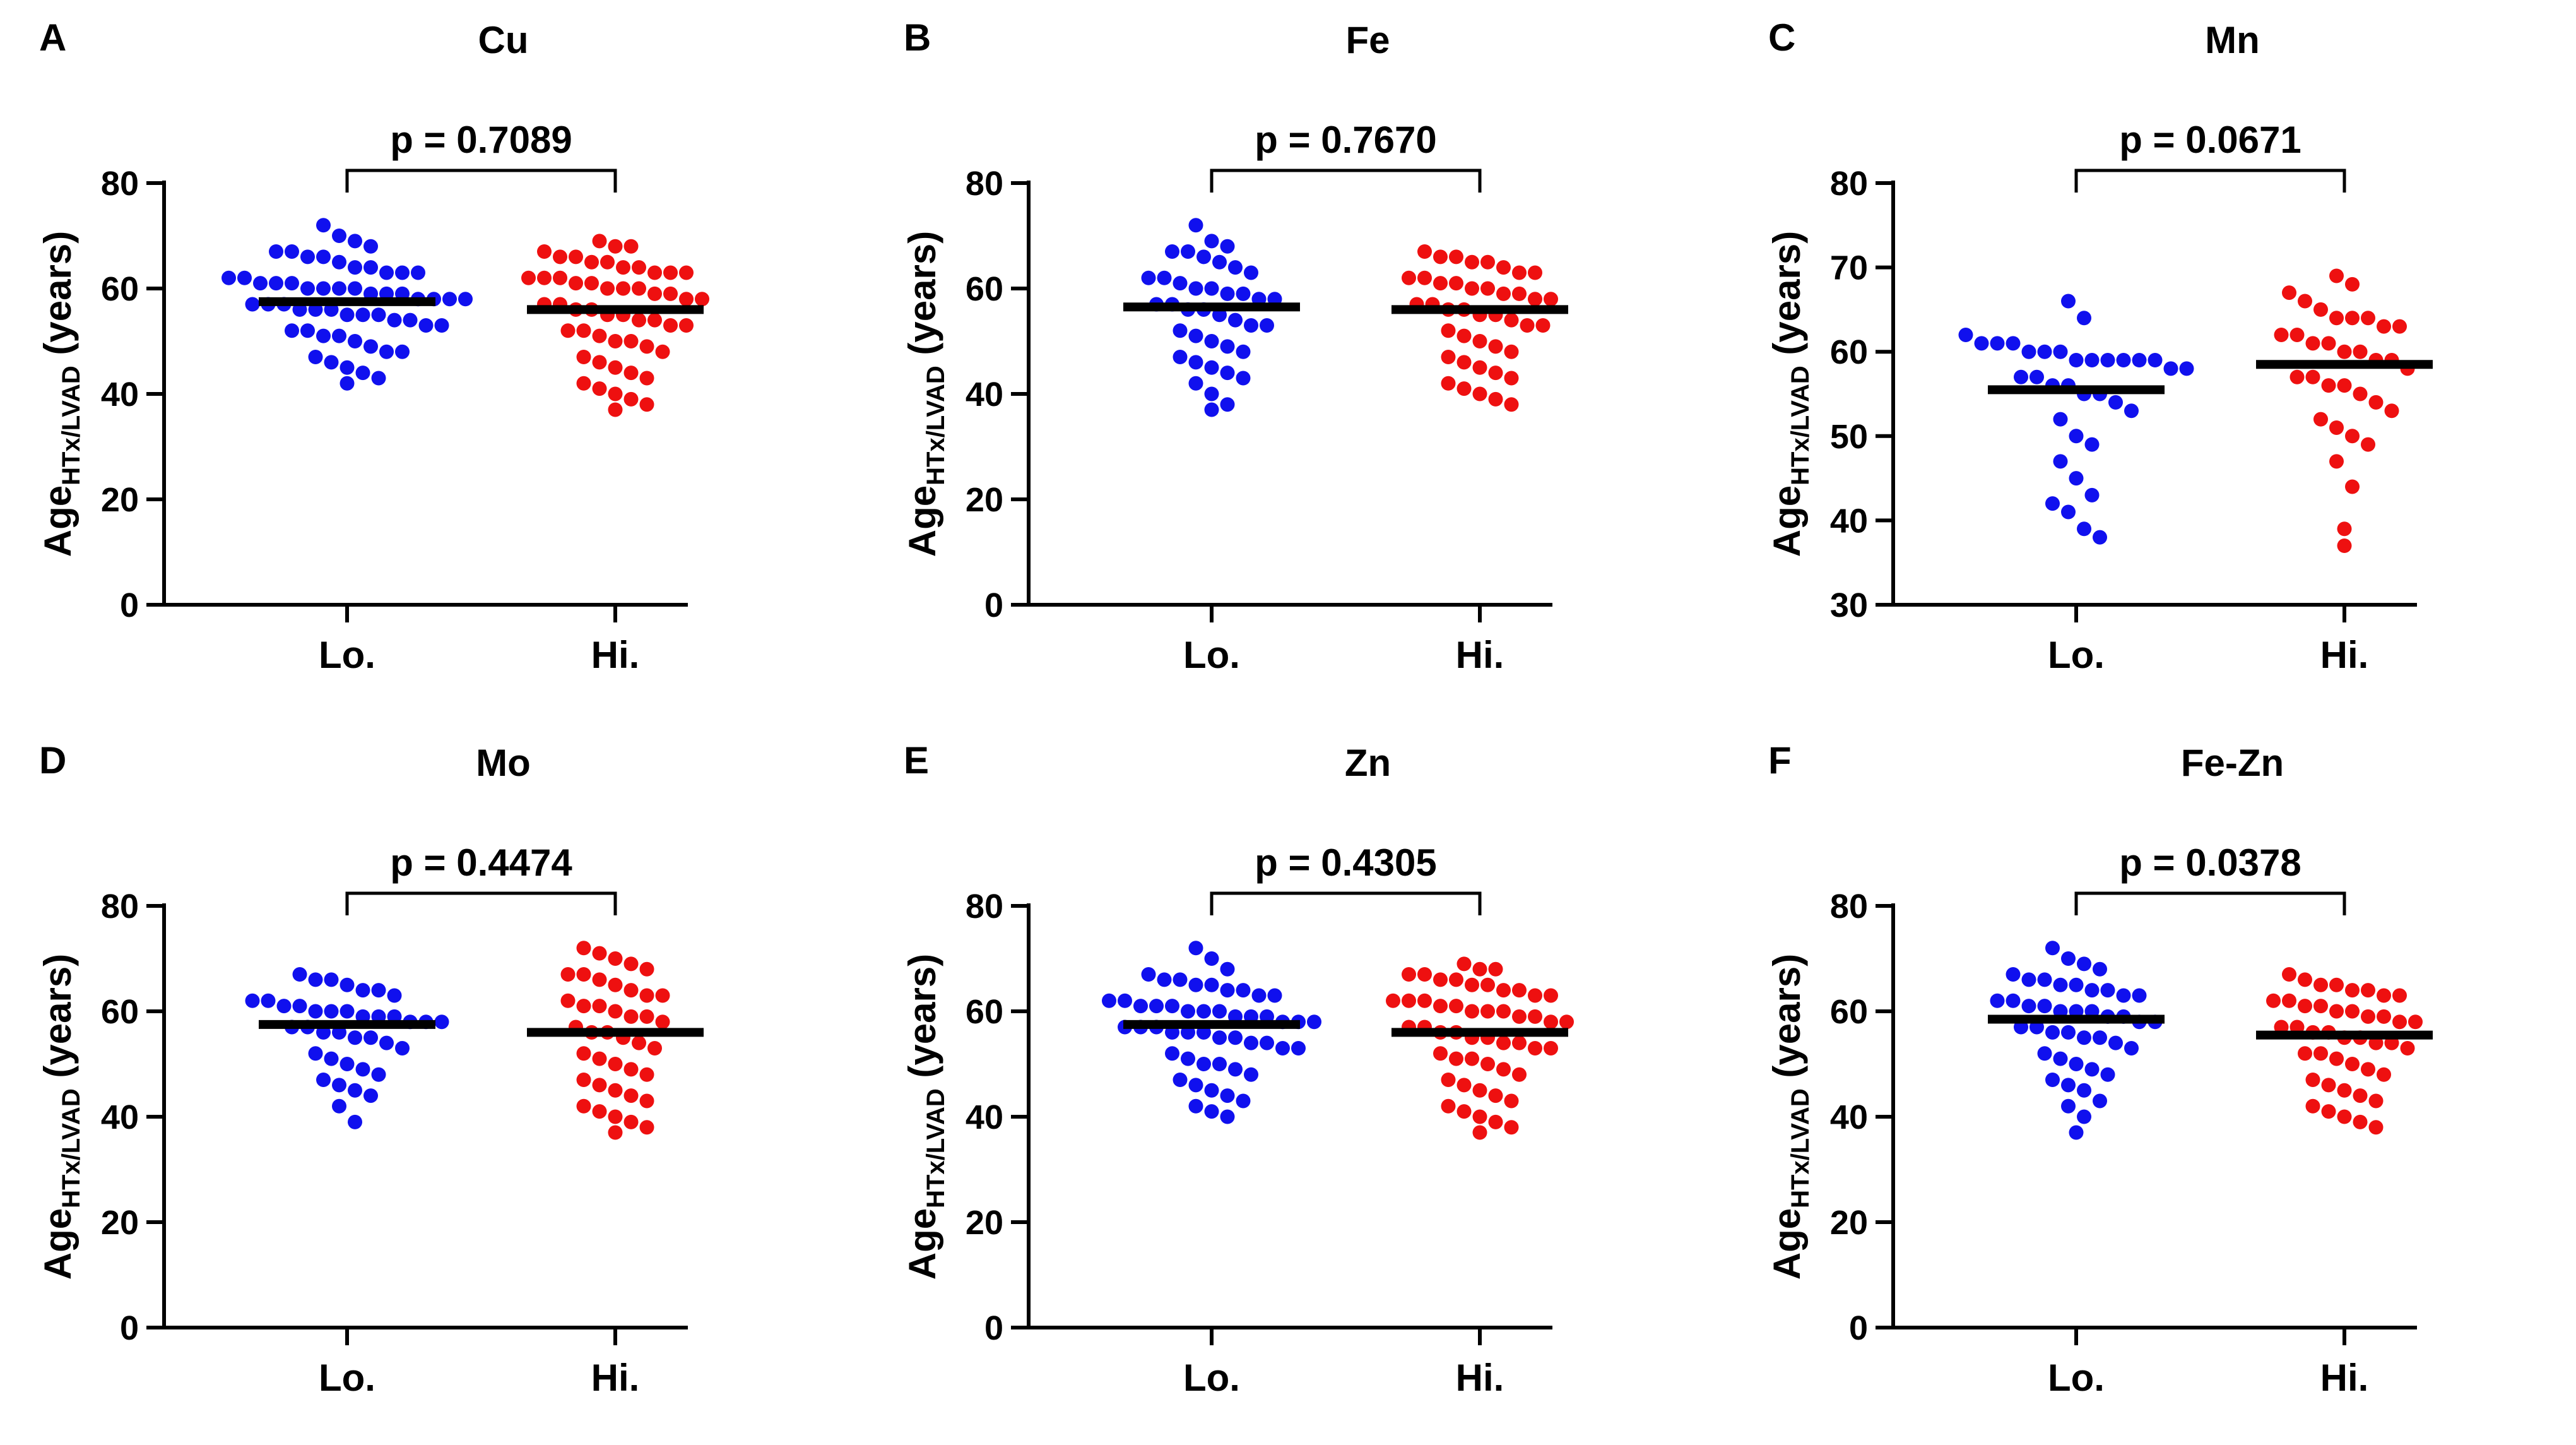 The height and width of the screenshot is (1445, 2576). I want to click on p-value-label: p = 0.4305, so click(1346, 863).